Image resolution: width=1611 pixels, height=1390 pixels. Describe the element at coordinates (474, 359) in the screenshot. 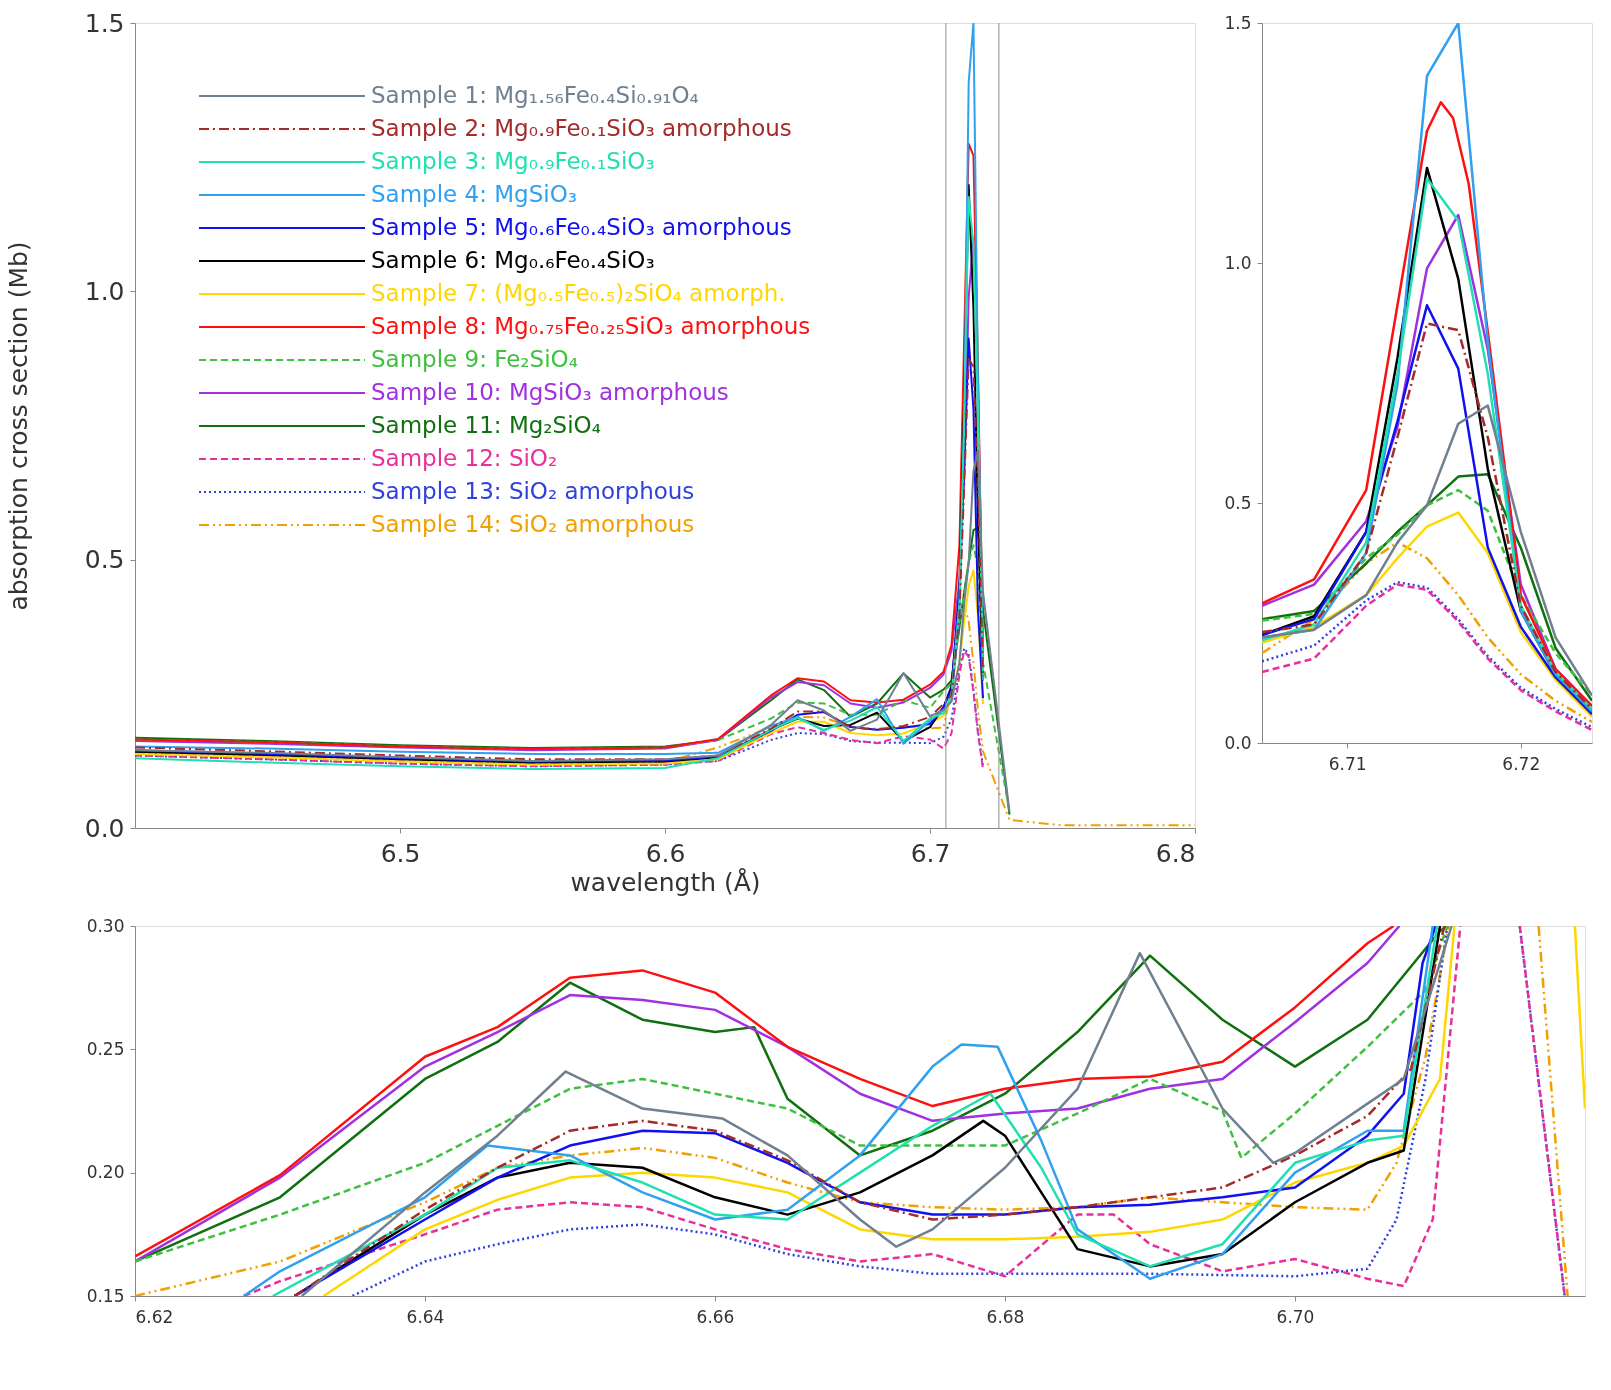

I see `text: Sample 9: Fe₂SiO₄` at that location.